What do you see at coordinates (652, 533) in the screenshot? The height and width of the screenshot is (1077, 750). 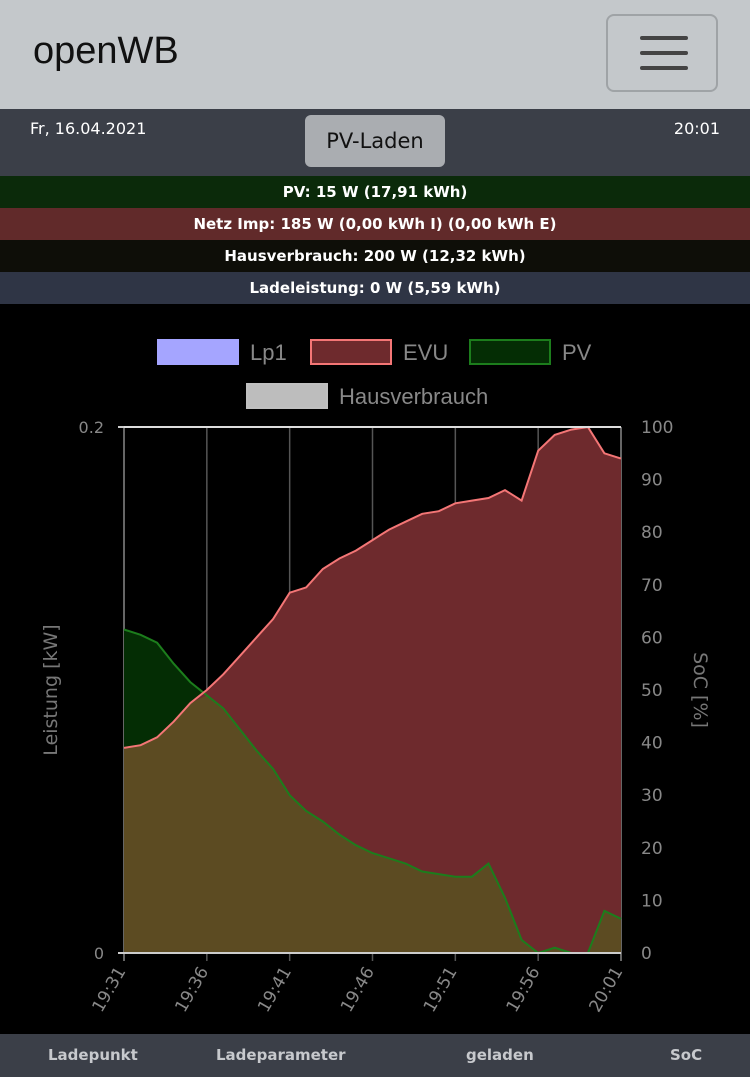 I see `y2-tick-label: 80` at bounding box center [652, 533].